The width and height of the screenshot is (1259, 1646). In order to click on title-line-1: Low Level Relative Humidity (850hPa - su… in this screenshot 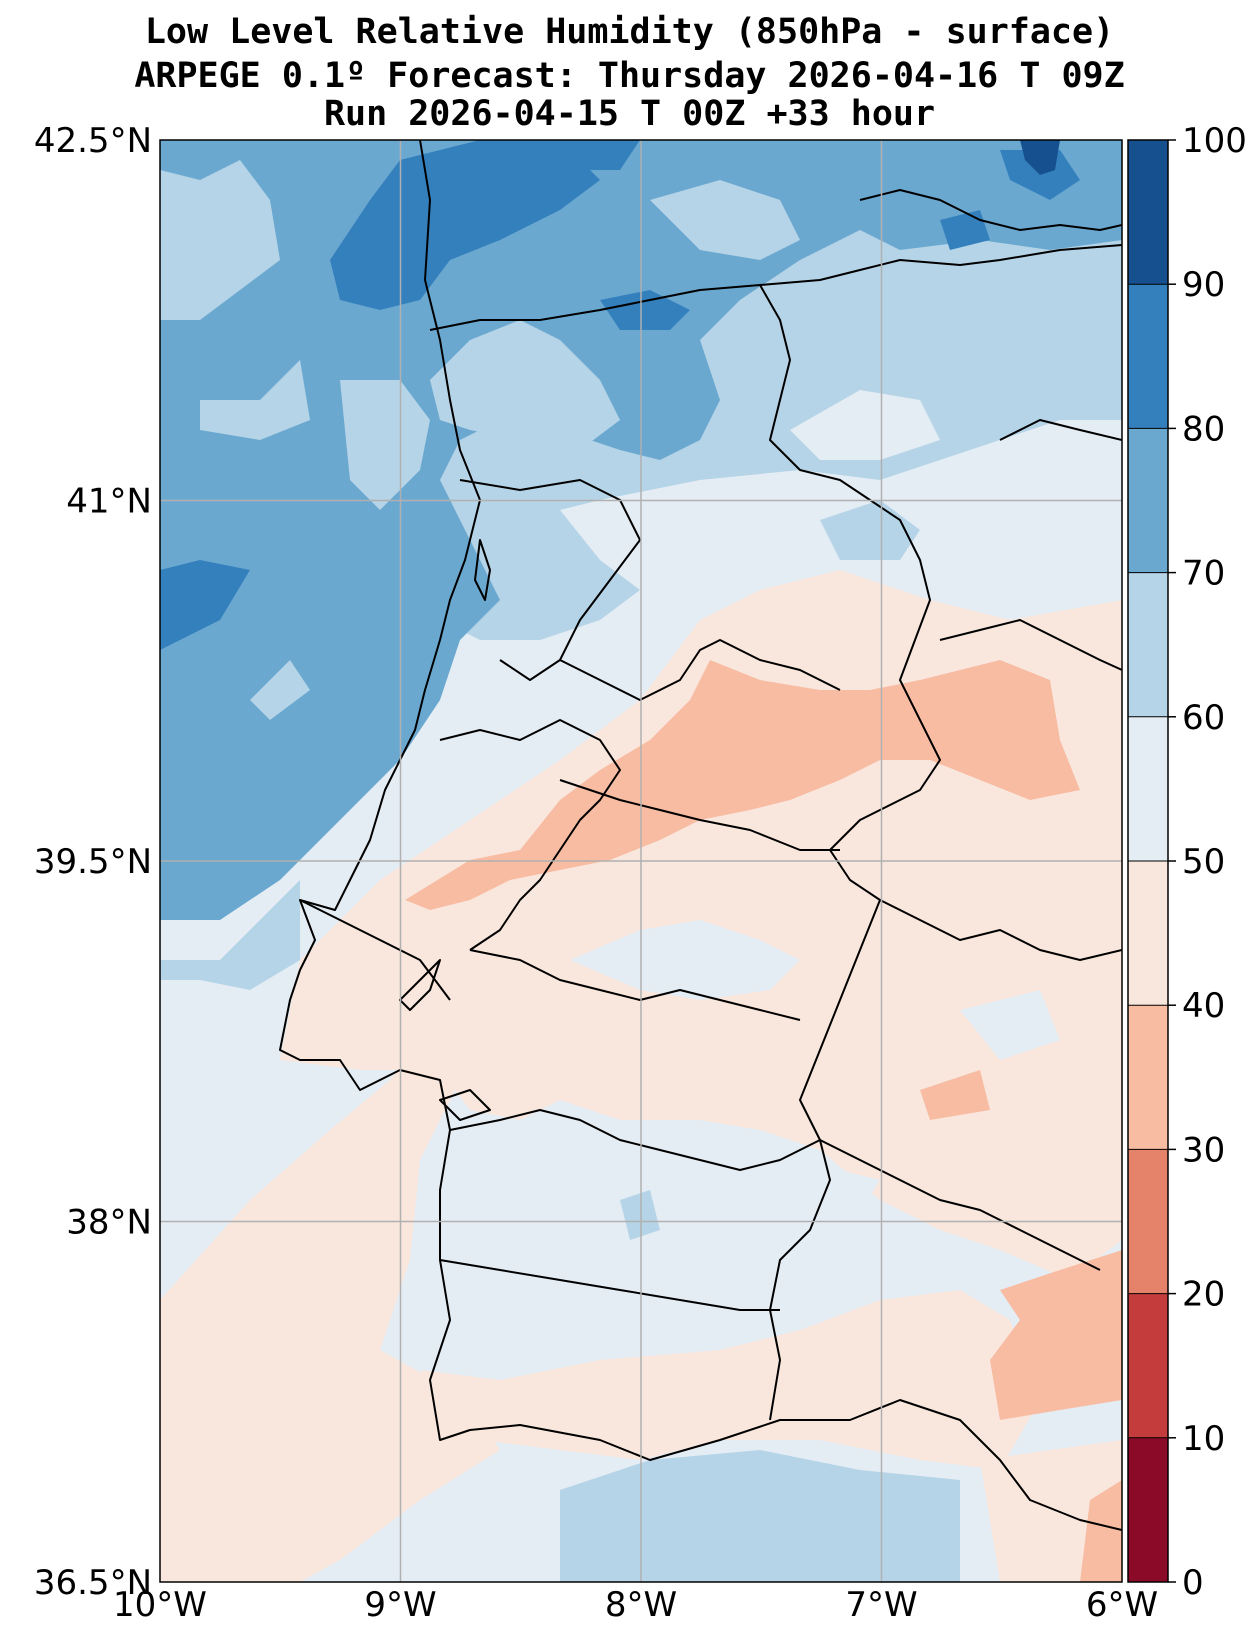, I will do `click(629, 32)`.